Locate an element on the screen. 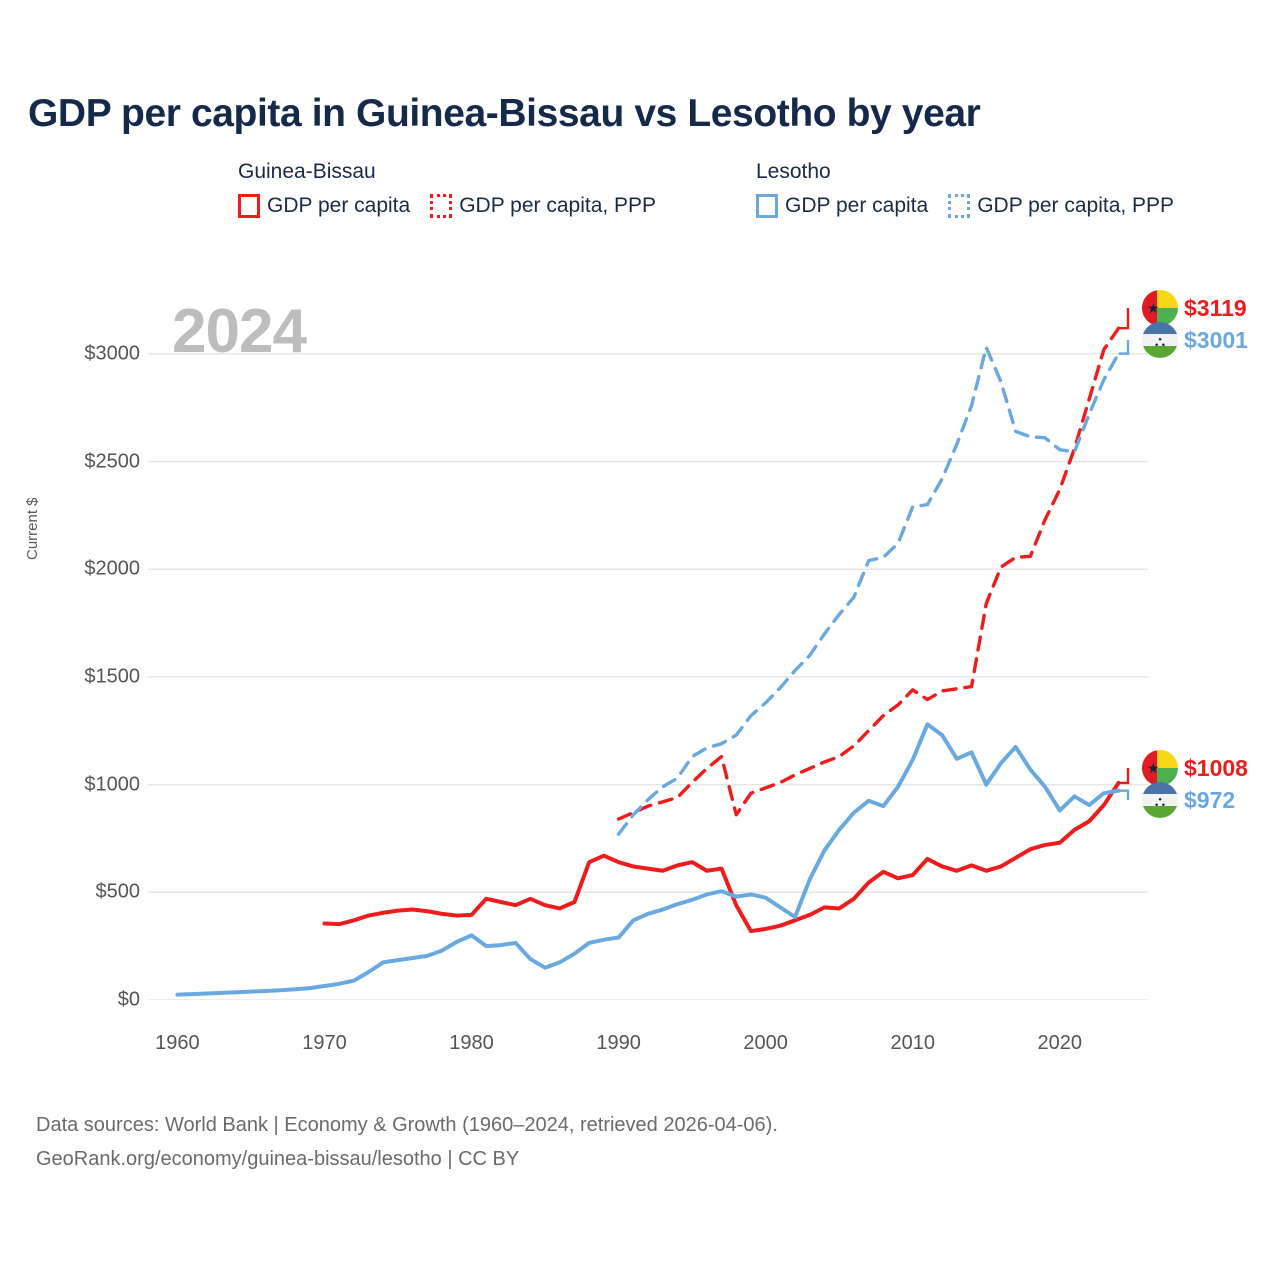  x-axis-tick-label: 1960 is located at coordinates (177, 1043).